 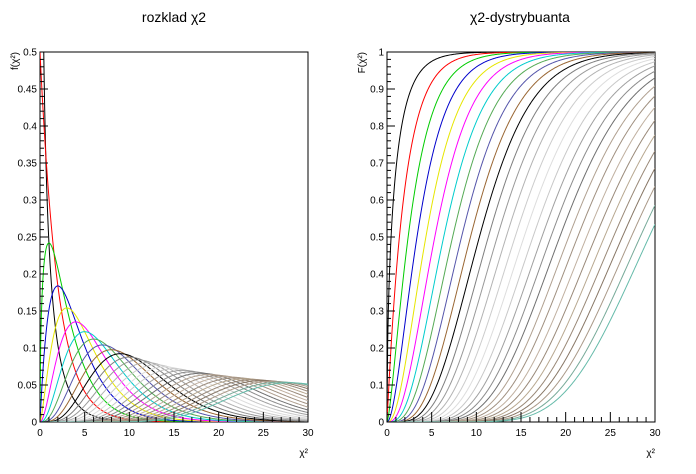 What do you see at coordinates (174, 401) in the screenshot?
I see `pdf-series-k27` at bounding box center [174, 401].